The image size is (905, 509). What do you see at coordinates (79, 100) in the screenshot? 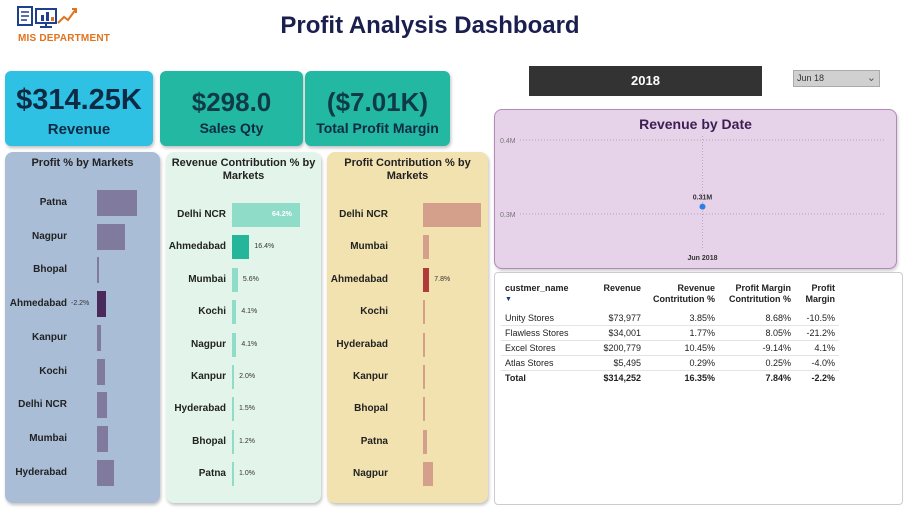
I see `kpi-revenue-value: $314.25K` at bounding box center [79, 100].